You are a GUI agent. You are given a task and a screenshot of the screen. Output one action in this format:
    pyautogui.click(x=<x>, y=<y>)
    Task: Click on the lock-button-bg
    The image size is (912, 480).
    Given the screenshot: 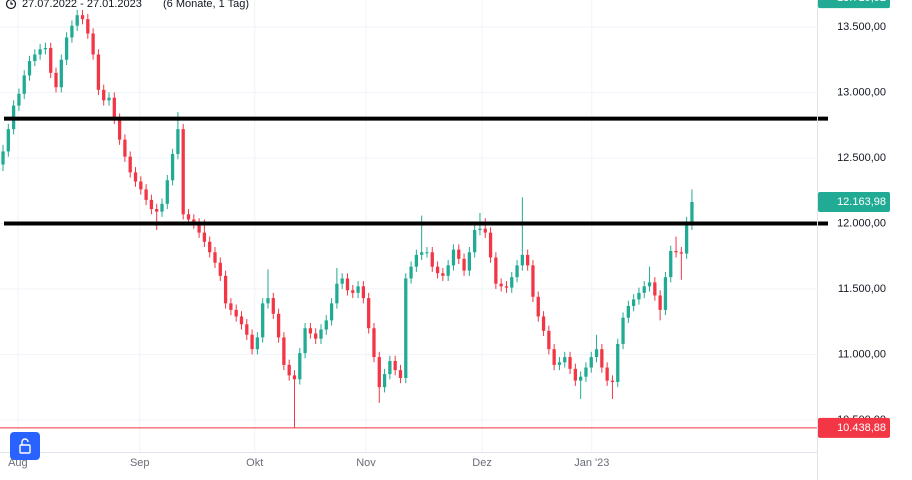 What is the action you would take?
    pyautogui.click(x=25, y=446)
    